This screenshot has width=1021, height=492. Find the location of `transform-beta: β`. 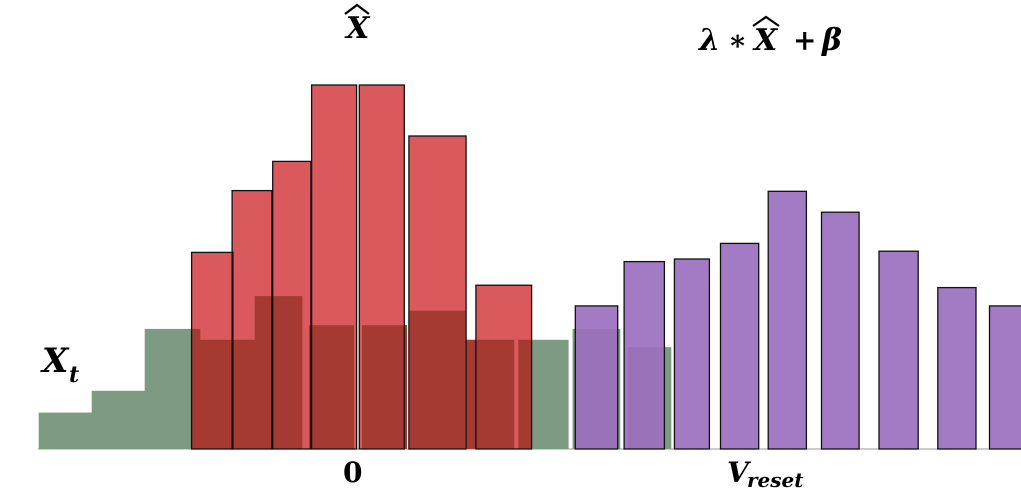

transform-beta: β is located at coordinates (831, 40).